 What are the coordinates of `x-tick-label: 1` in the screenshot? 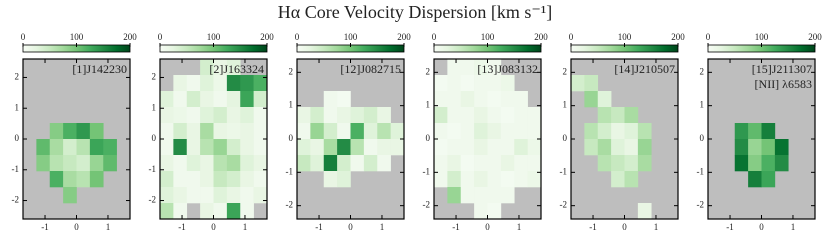 It's located at (519, 227).